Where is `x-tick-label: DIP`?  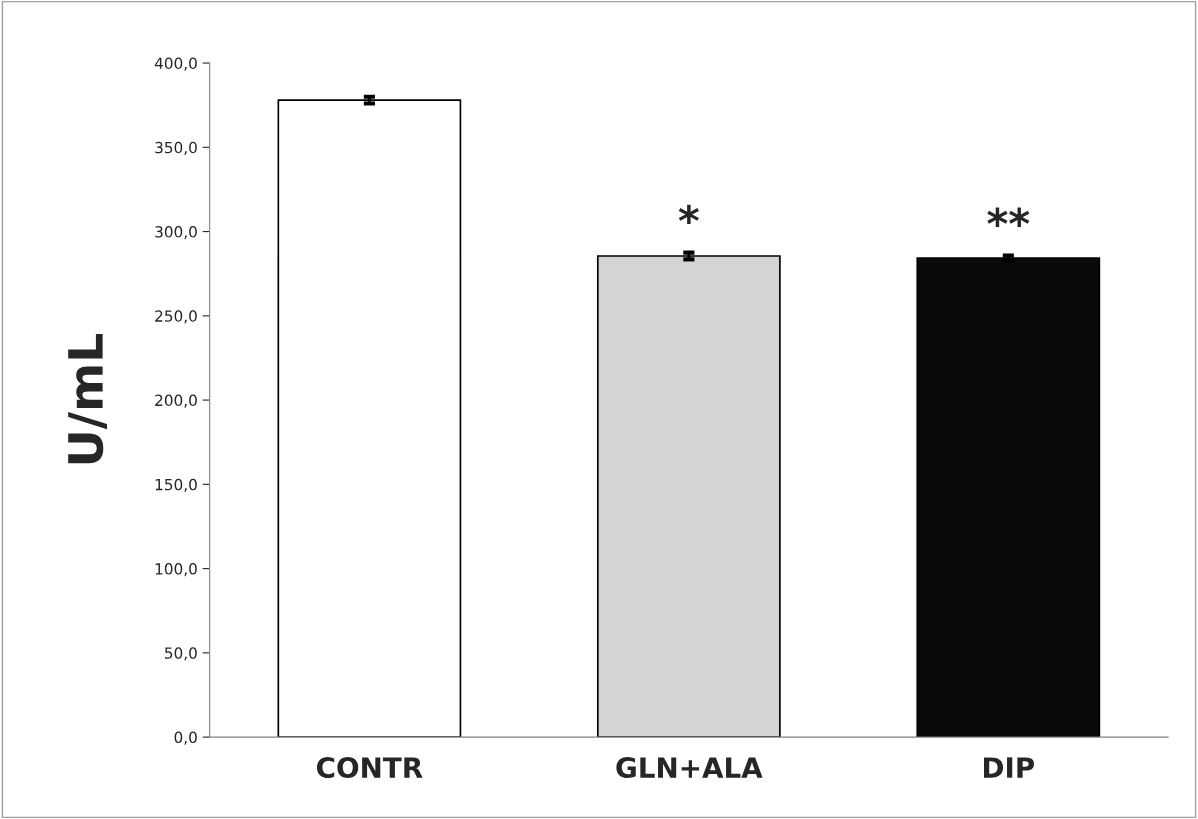
x-tick-label: DIP is located at coordinates (1009, 767).